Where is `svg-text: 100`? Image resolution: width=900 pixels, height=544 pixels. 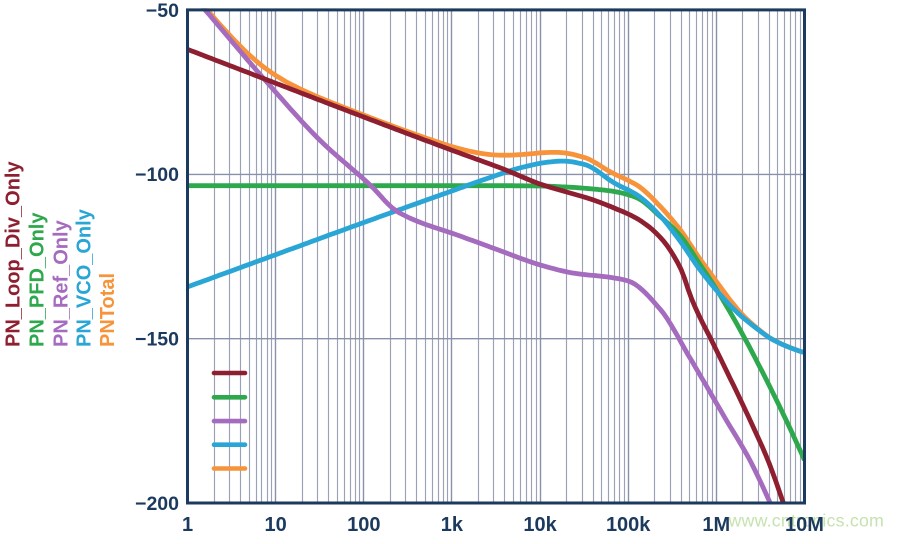
svg-text: 100 is located at coordinates (363, 525).